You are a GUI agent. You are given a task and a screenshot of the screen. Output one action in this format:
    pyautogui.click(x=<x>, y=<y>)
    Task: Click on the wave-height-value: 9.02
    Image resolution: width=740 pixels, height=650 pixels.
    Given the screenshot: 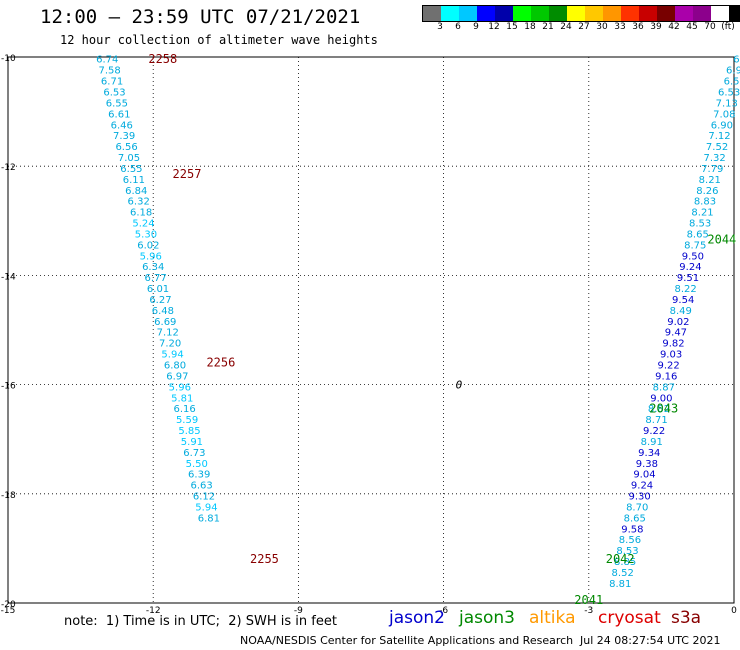 What is the action you would take?
    pyautogui.click(x=678, y=322)
    